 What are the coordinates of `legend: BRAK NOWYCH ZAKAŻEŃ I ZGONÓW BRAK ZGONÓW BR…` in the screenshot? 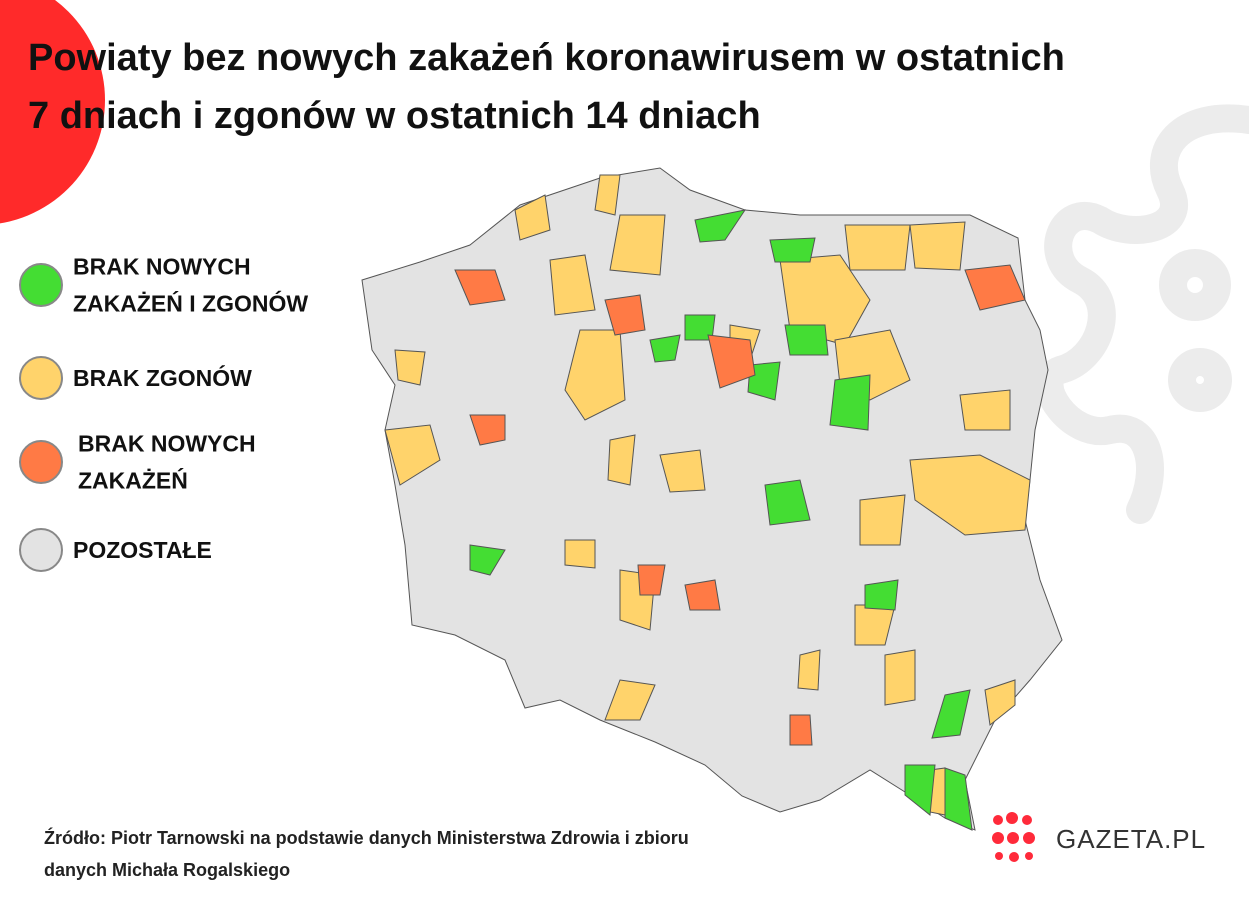 It's located at (163, 413).